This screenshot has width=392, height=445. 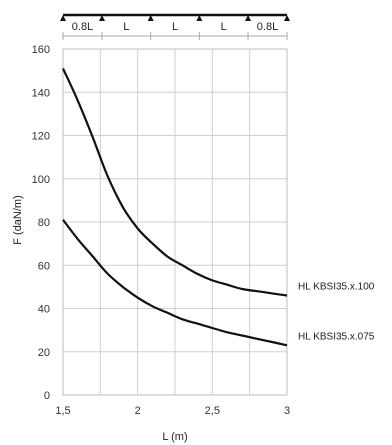 I want to click on x-axis-title: L (m), so click(x=174, y=437).